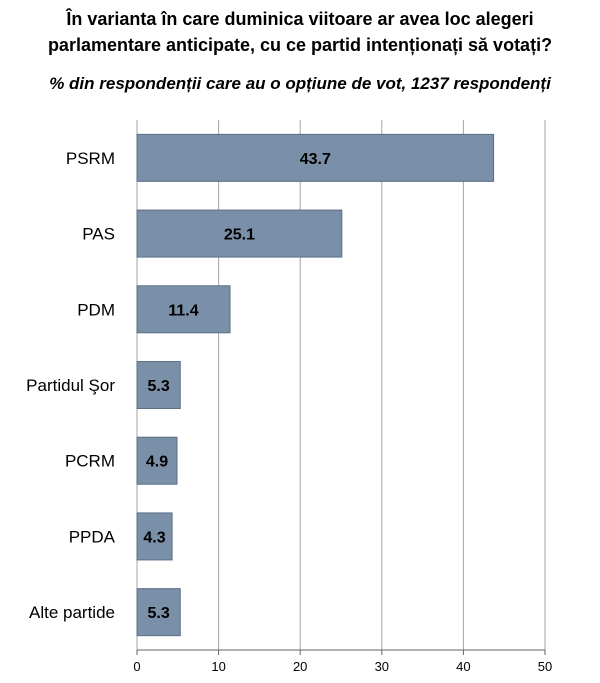 The height and width of the screenshot is (683, 600). Describe the element at coordinates (136, 666) in the screenshot. I see `x-tick-label-0: 0` at that location.